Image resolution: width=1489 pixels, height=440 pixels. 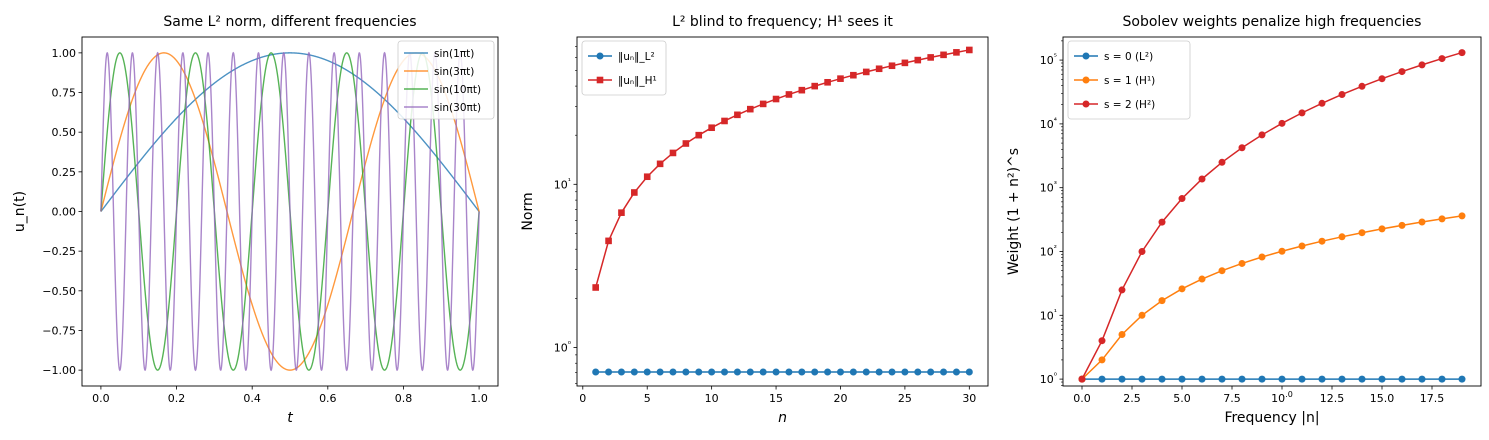 What do you see at coordinates (59, 291) in the screenshot?
I see `y-tick-label: −0.50` at bounding box center [59, 291].